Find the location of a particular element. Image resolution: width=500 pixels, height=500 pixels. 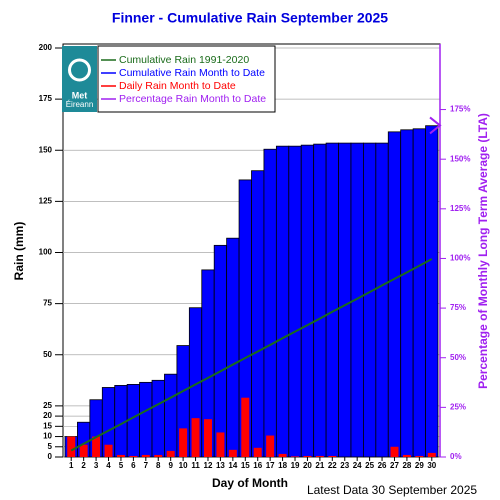

logo-icon is located at coordinates (79, 70).